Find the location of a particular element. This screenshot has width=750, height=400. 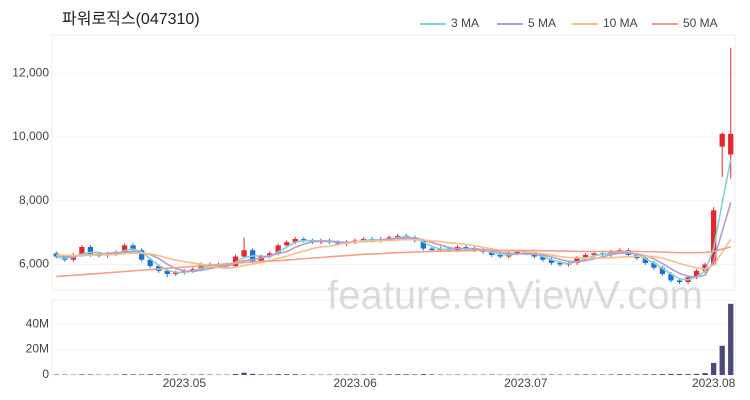

y-tick-label: 8,000 is located at coordinates (34, 200).